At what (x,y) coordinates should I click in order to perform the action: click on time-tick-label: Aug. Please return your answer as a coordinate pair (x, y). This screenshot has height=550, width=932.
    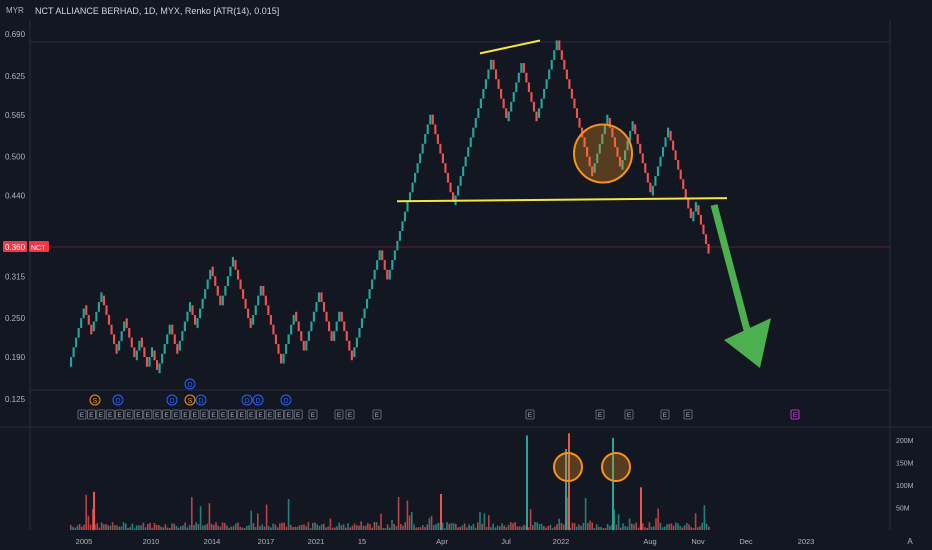
    Looking at the image, I should click on (649, 541).